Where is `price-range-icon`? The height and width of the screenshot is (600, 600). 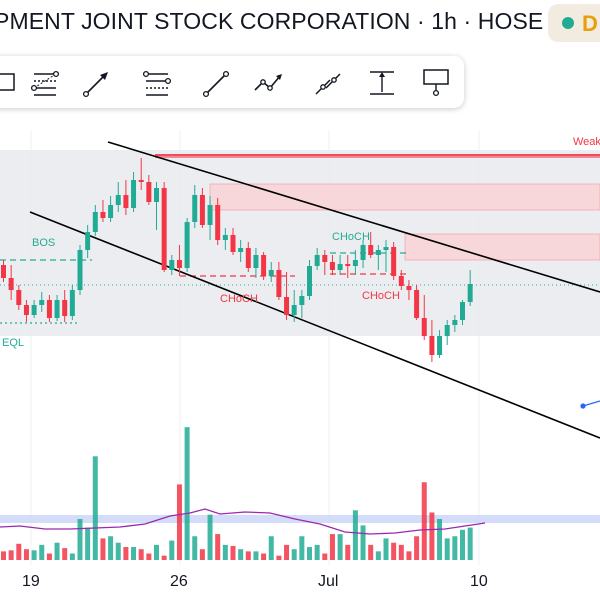 price-range-icon is located at coordinates (382, 83).